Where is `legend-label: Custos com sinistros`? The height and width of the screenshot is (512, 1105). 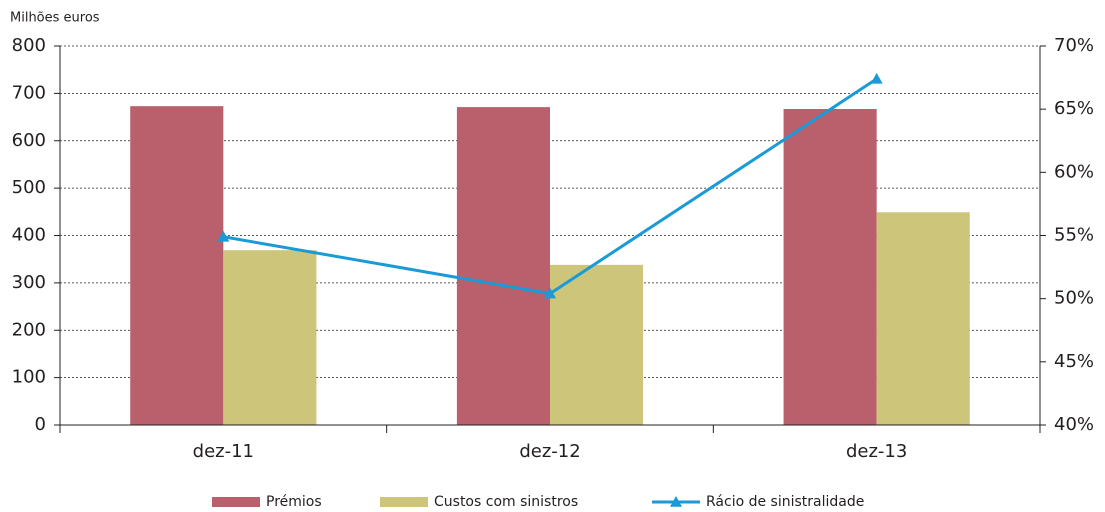 legend-label: Custos com sinistros is located at coordinates (506, 502).